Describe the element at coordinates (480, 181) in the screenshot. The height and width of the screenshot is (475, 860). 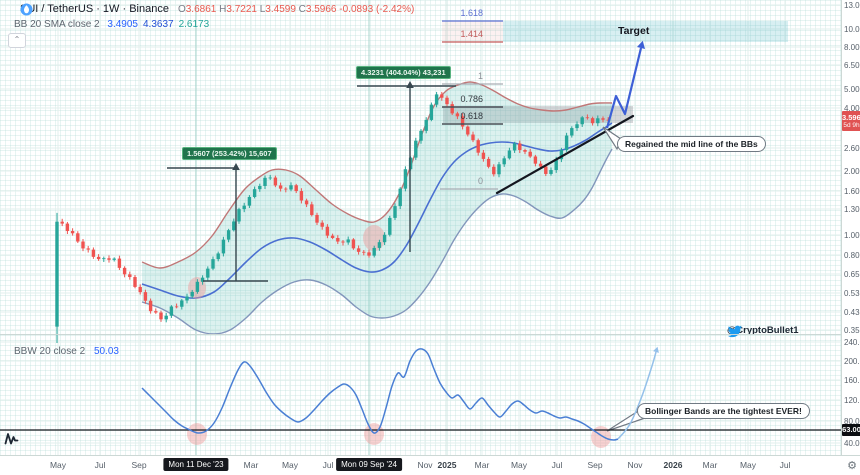
I see `fib-level-label-0: 0` at that location.